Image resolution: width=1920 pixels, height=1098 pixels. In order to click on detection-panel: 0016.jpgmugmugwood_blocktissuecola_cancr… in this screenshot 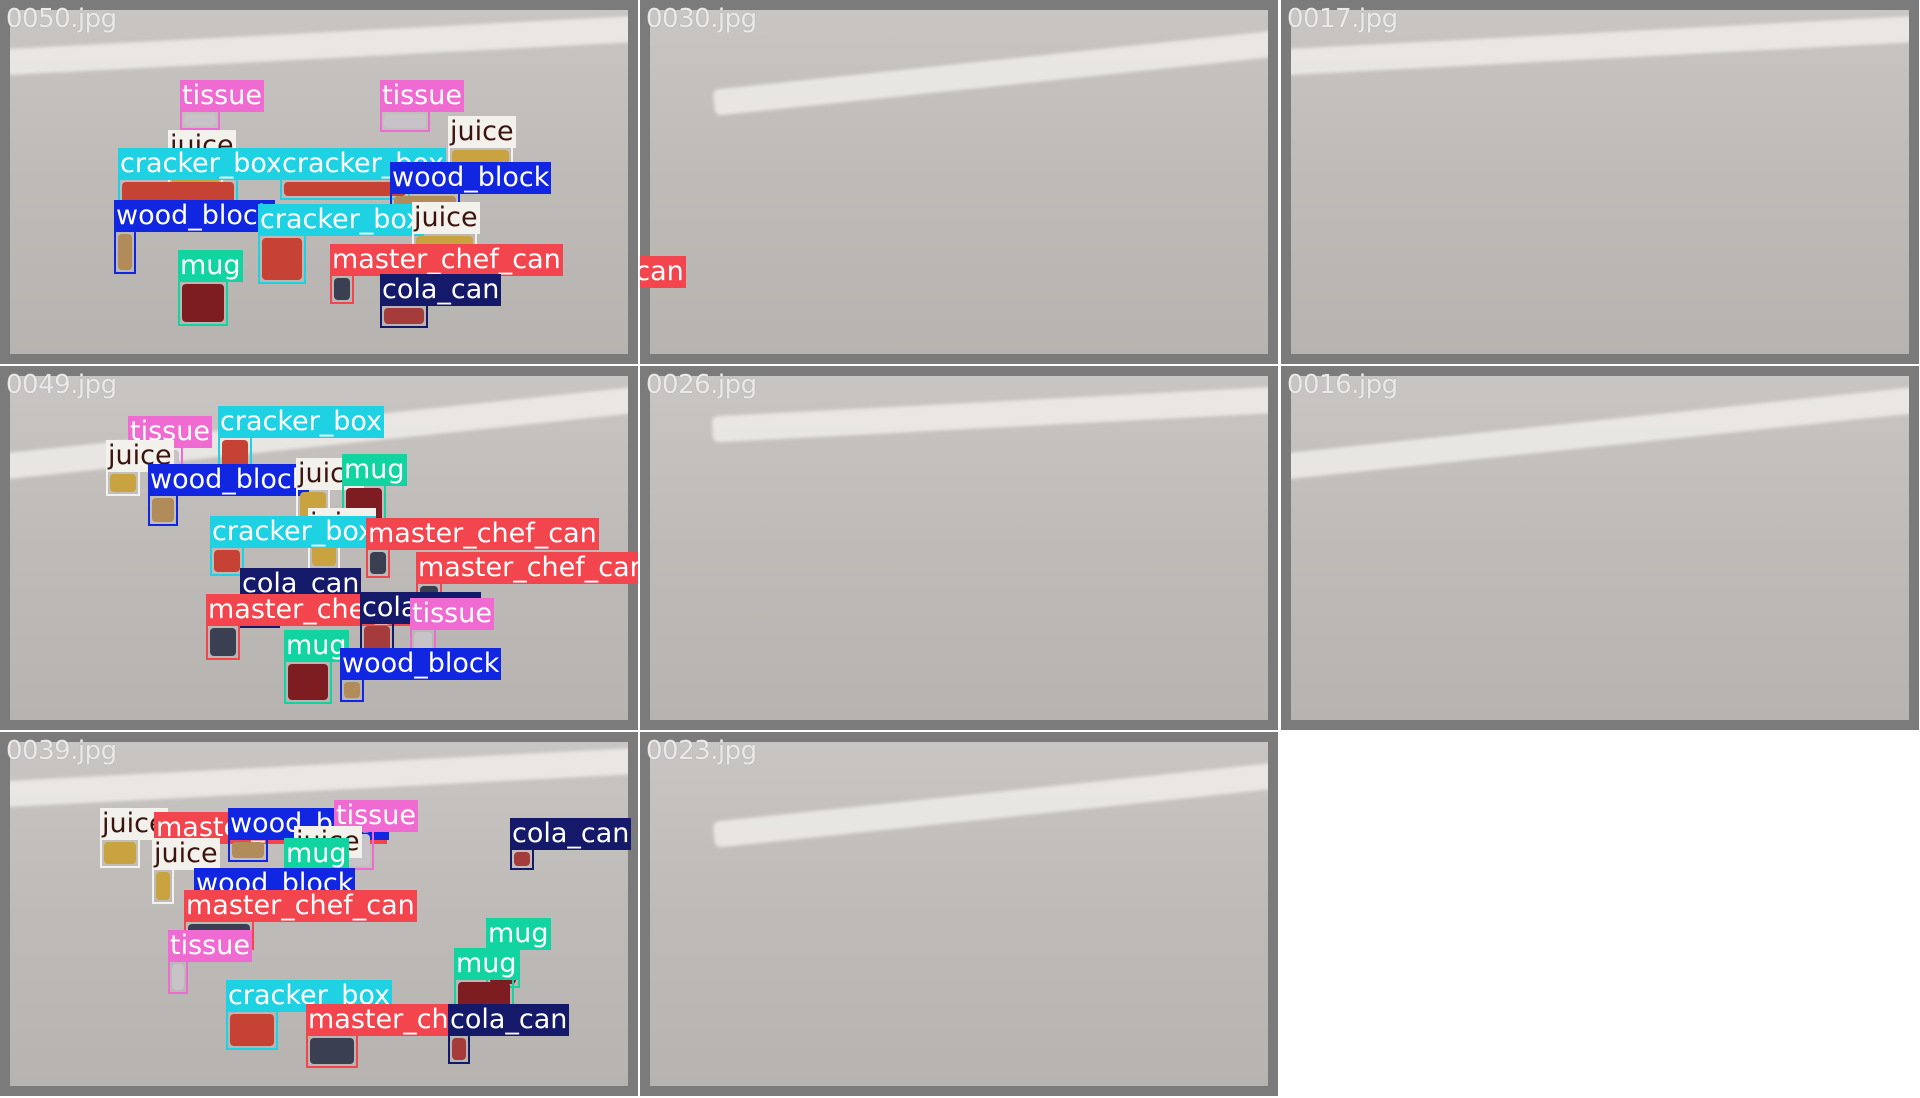, I will do `click(1600, 548)`.